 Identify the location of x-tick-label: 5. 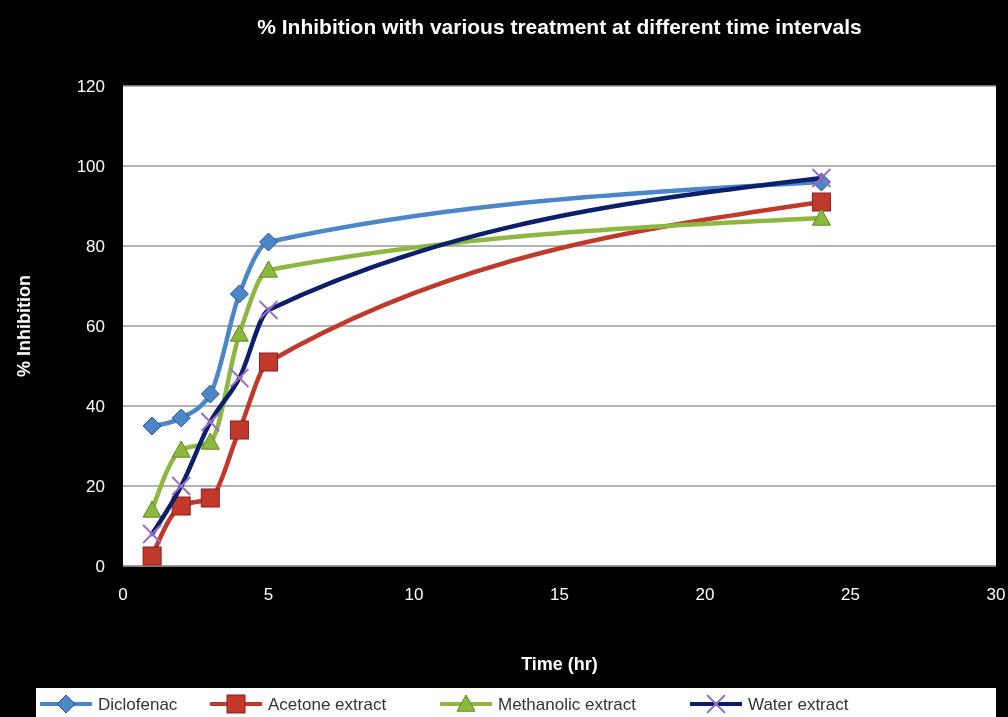
(268, 594).